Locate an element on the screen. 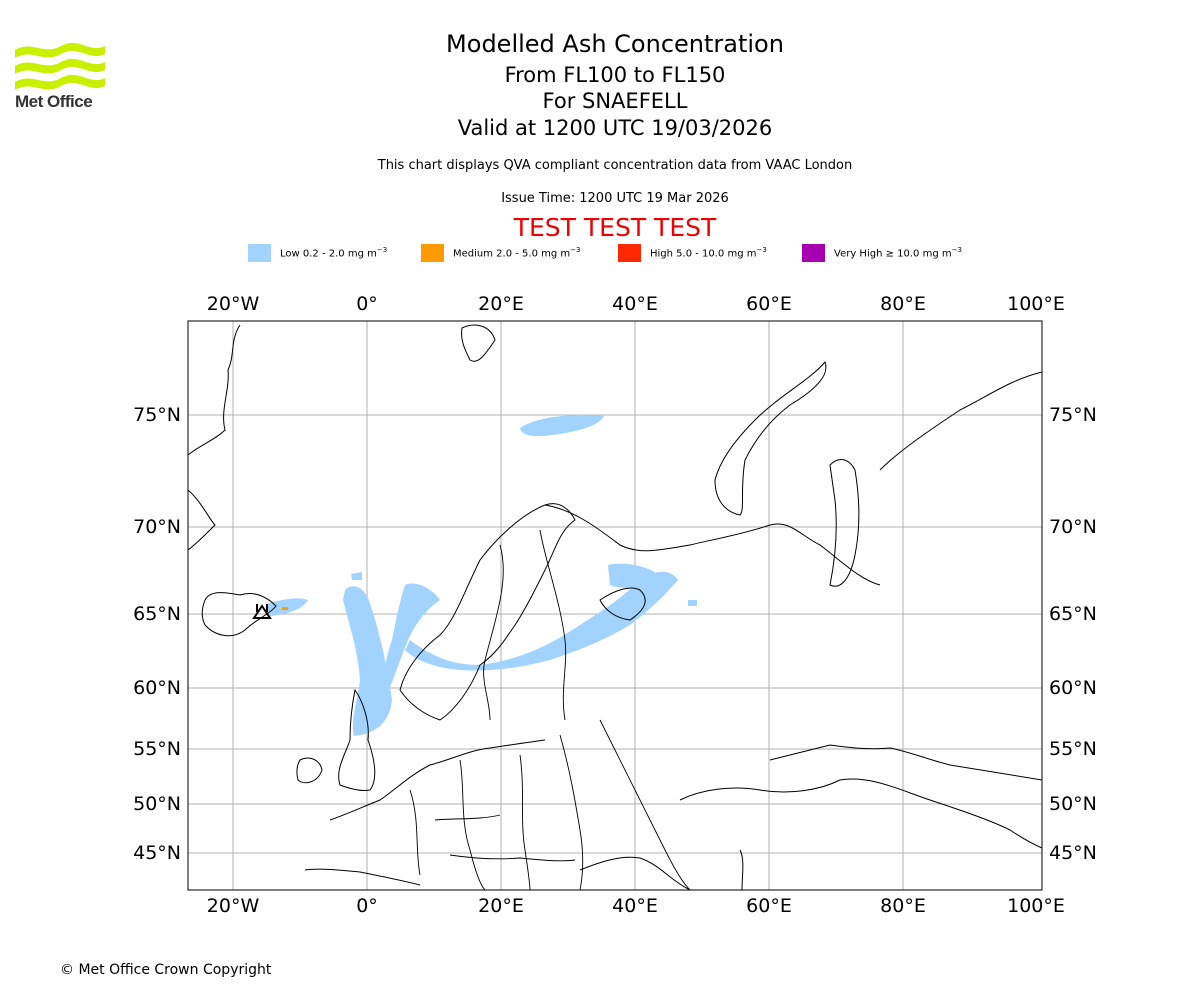 The width and height of the screenshot is (1200, 1000). legend-item-very-high: Very High ≥ 10.0 mg m−3 is located at coordinates (882, 253).